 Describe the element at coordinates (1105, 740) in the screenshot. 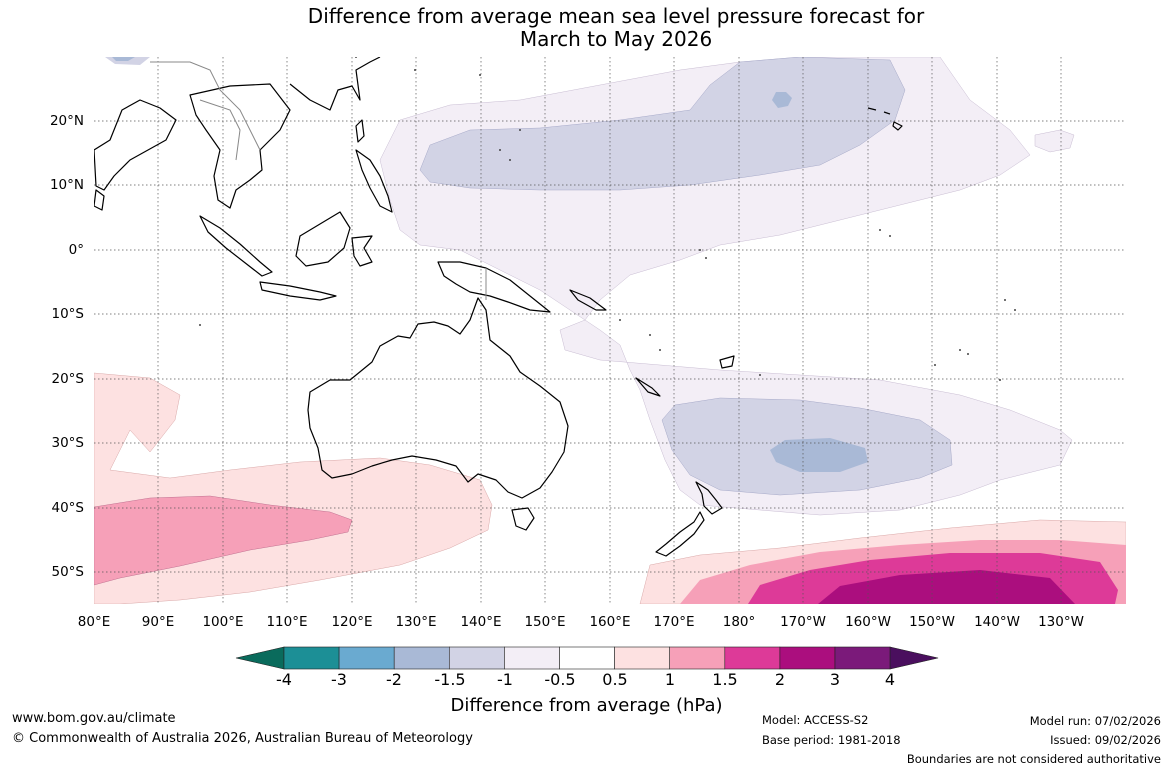

I see `issued-date: Issued: 09/02/2026` at that location.